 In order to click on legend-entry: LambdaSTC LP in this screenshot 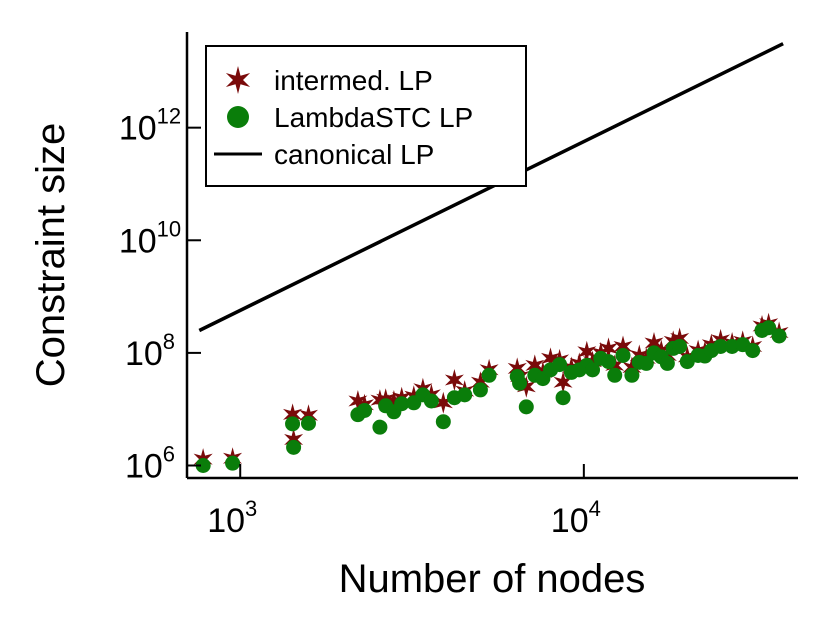, I will do `click(350, 117)`.